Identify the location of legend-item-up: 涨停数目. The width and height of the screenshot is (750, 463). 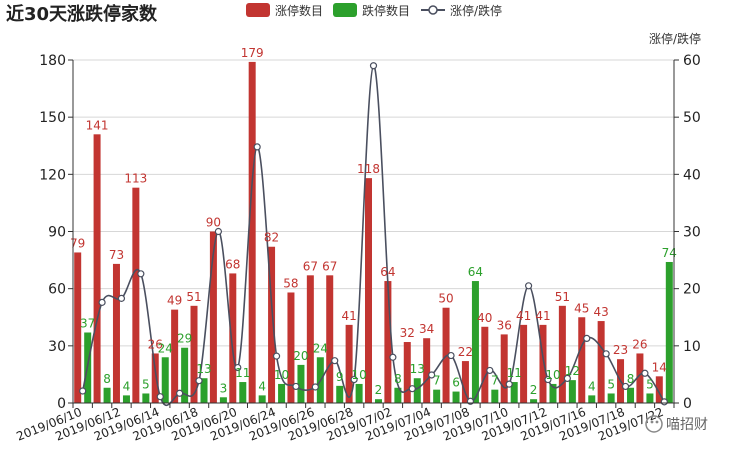
(284, 10).